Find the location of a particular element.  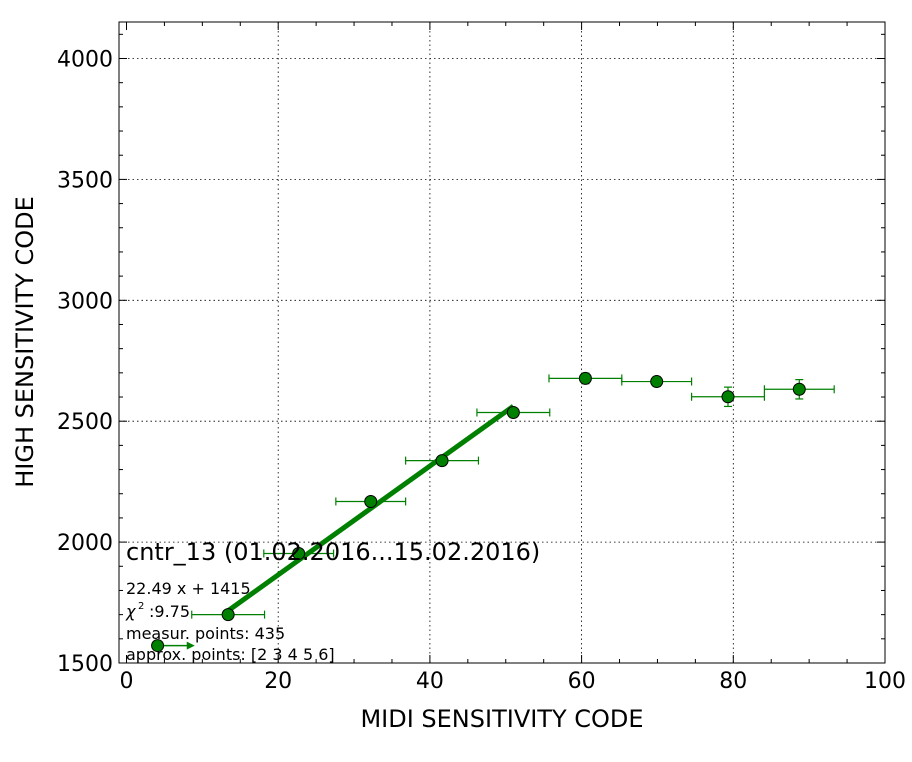

x-tick-label: 0 is located at coordinates (127, 681).